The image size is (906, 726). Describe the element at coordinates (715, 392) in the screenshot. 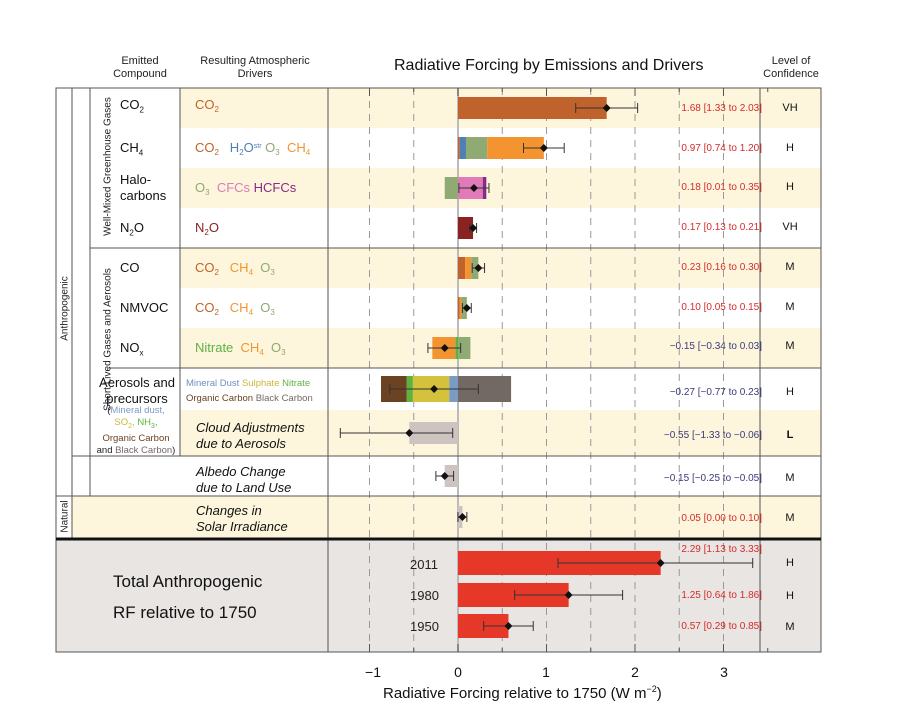

I see `value-label: −0.27 [−0.77 to 0.23]` at that location.